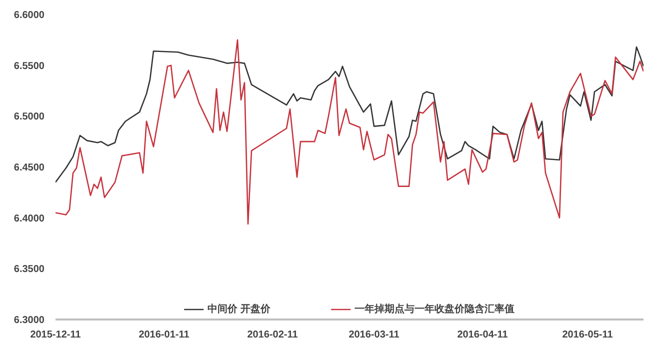  Describe the element at coordinates (272, 335) in the screenshot. I see `x-tick-label: 2016-02-11` at that location.